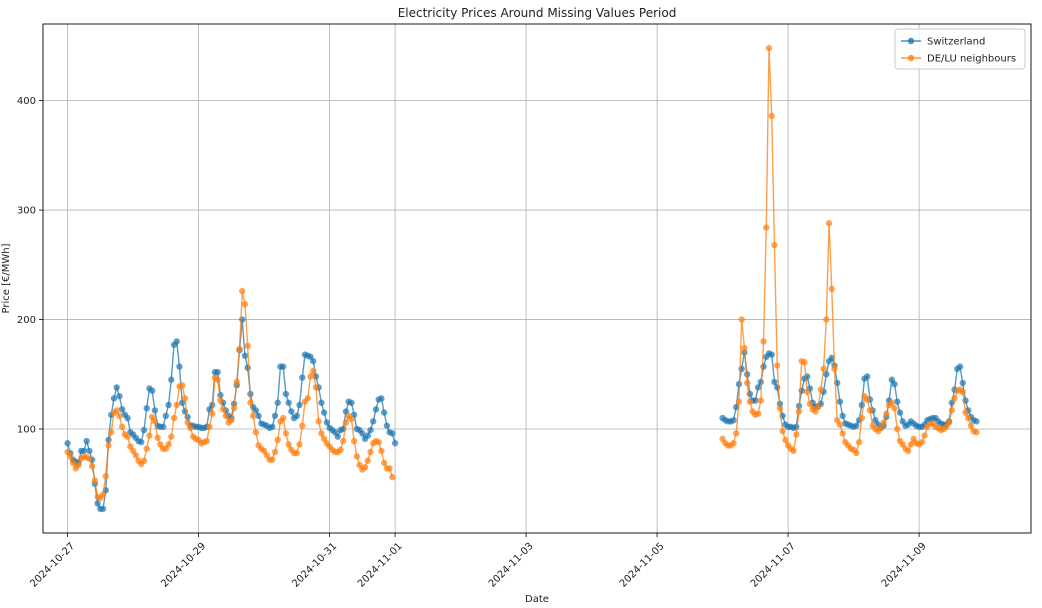  I want to click on y-tick-label: 400, so click(26, 101).